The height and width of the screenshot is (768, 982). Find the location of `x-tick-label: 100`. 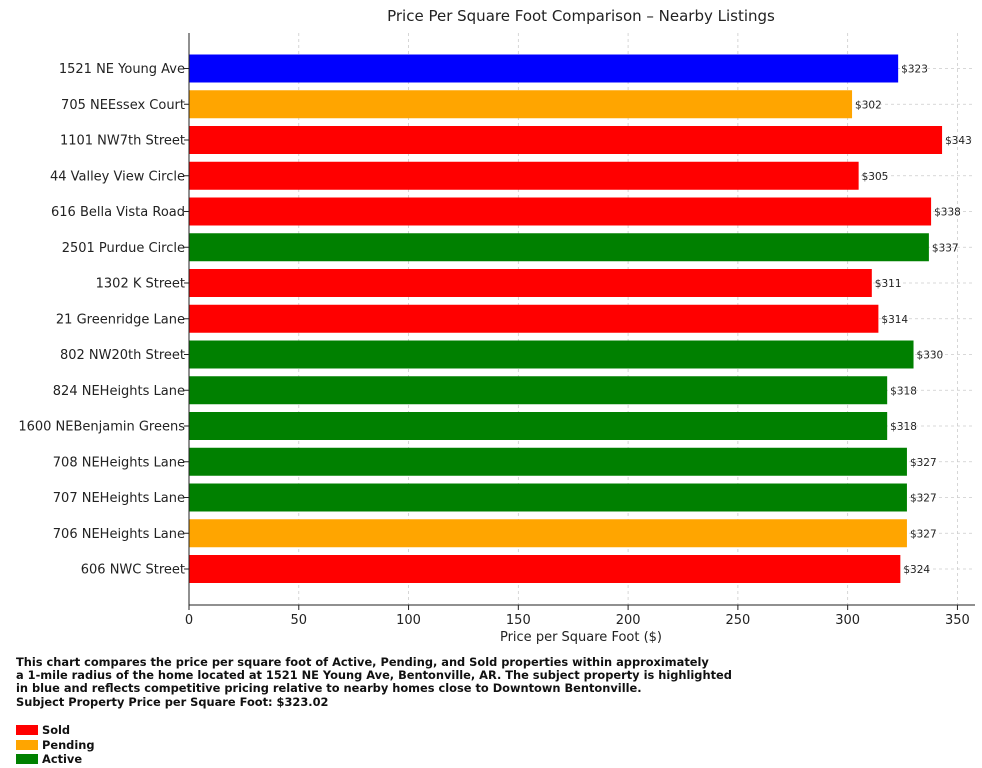

x-tick-label: 100 is located at coordinates (408, 620).